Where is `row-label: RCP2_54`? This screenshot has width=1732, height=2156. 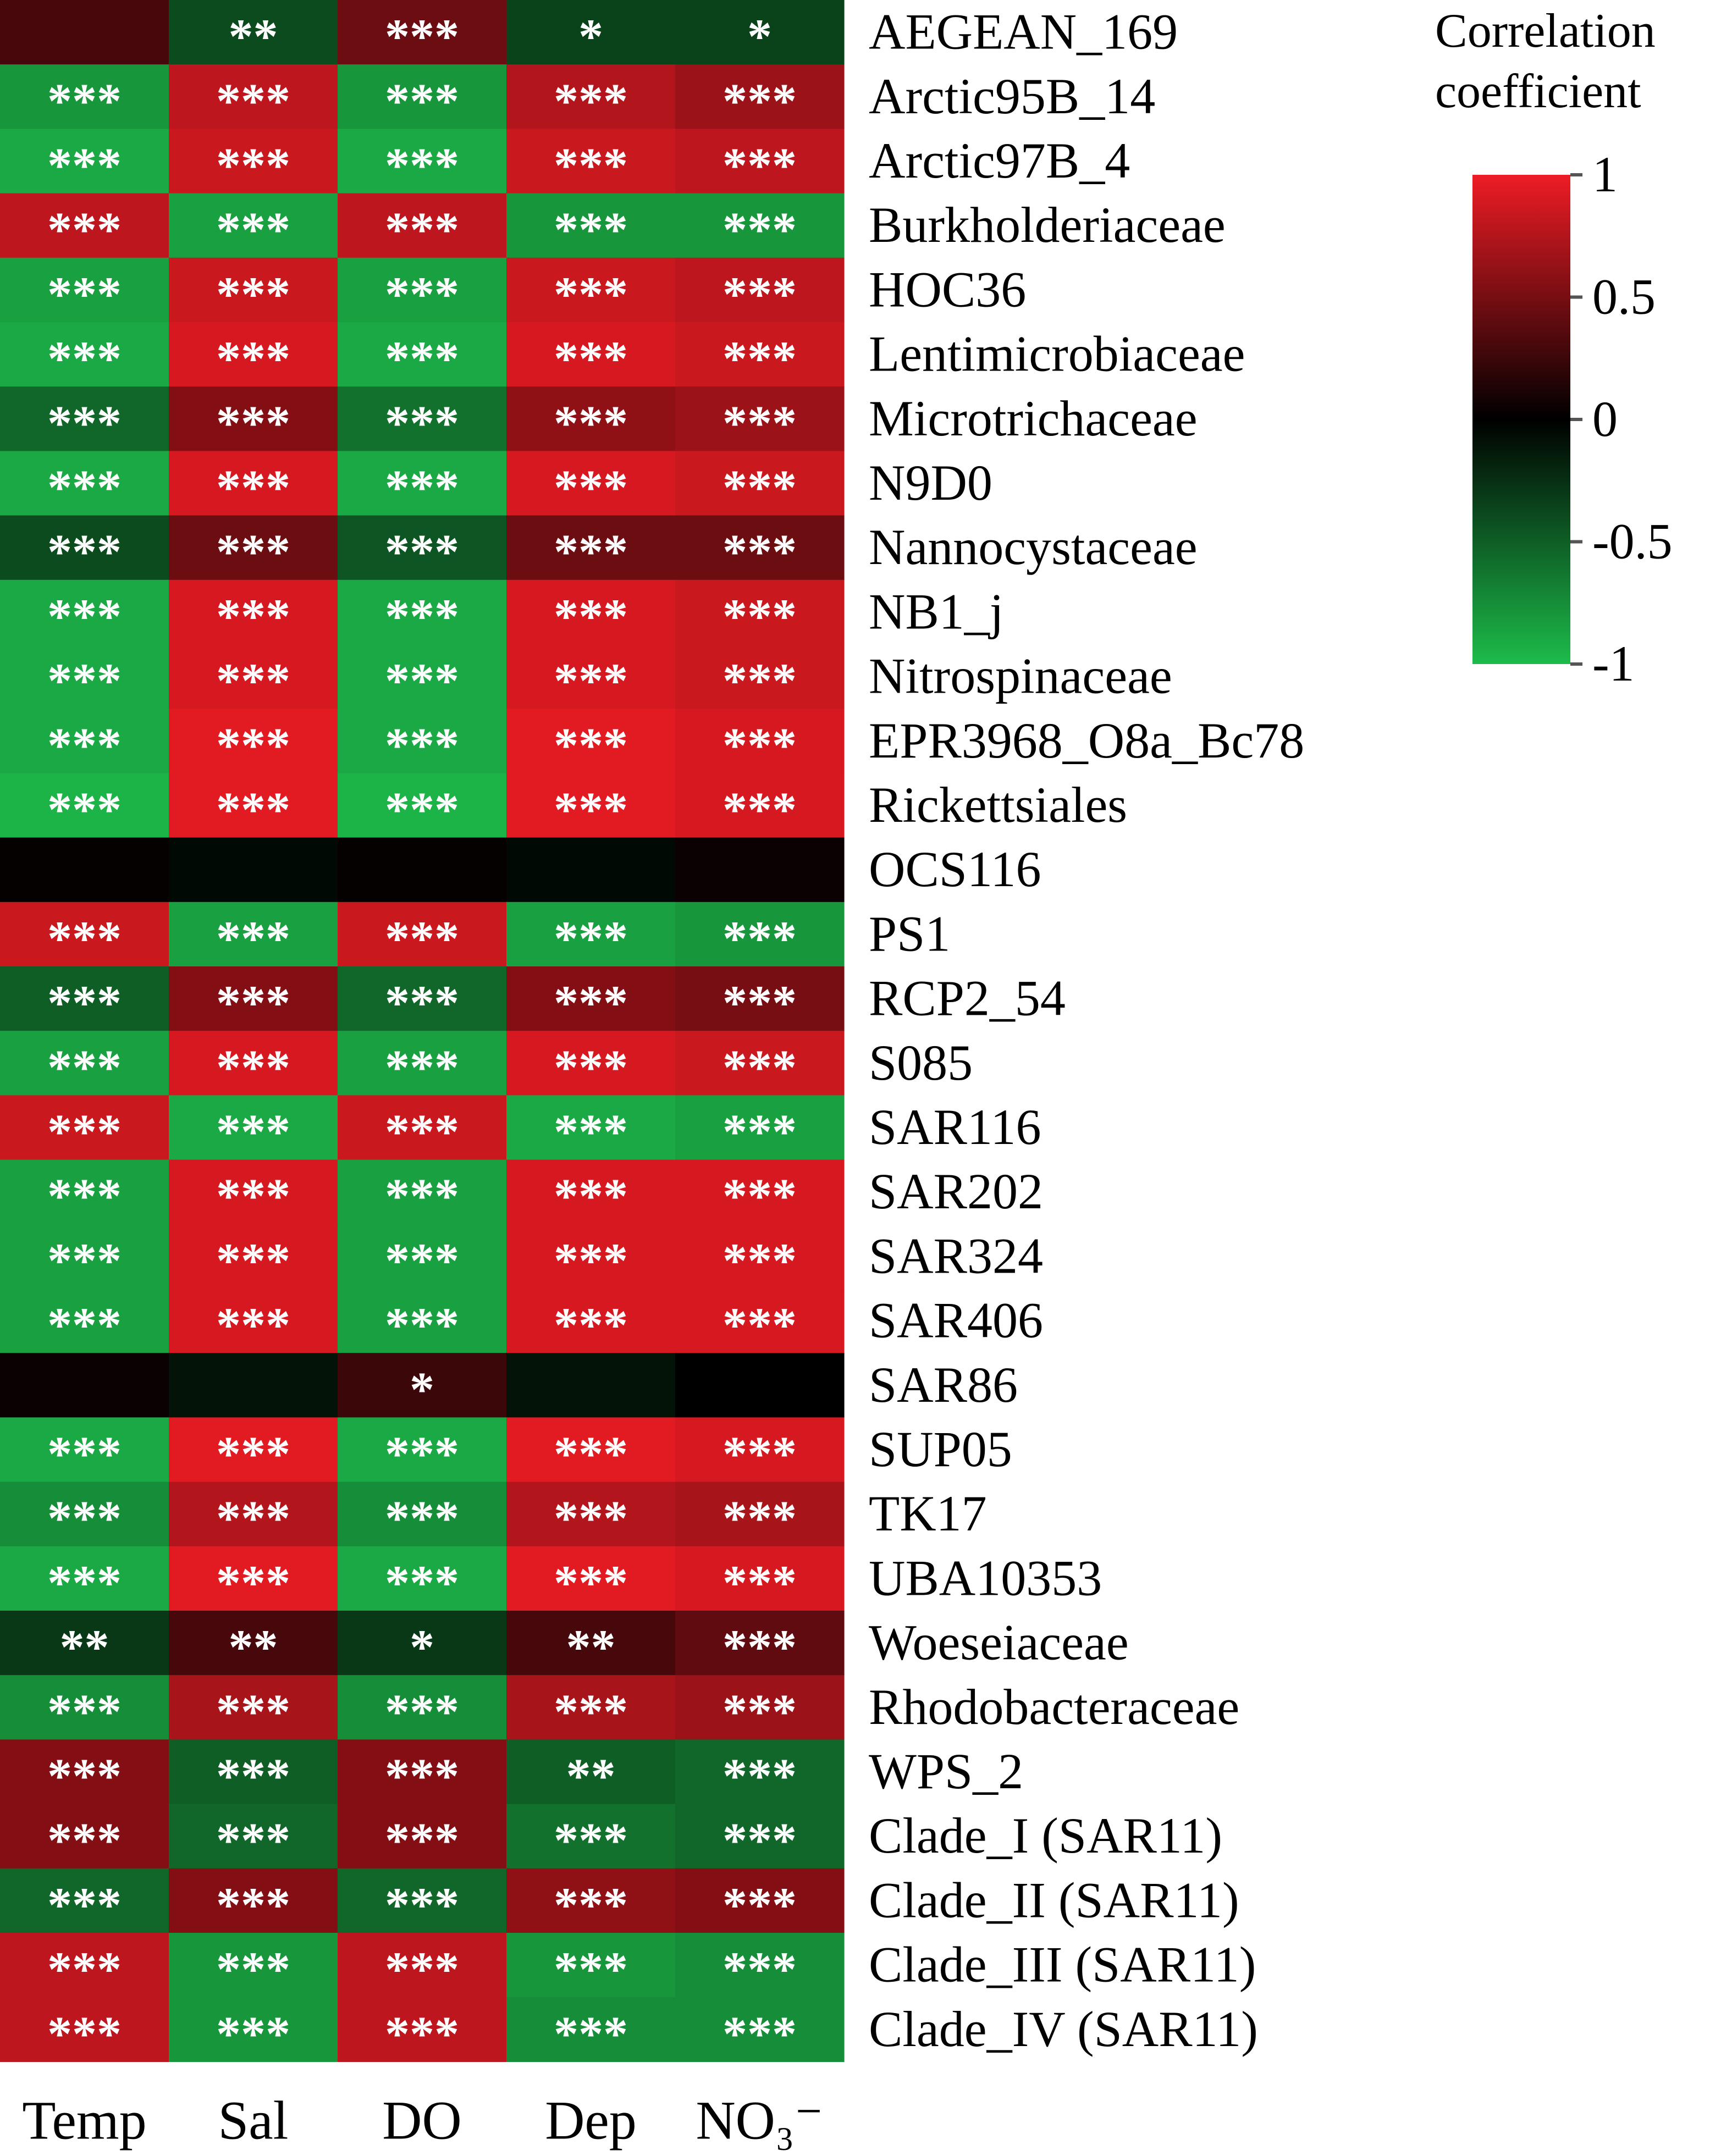 row-label: RCP2_54 is located at coordinates (967, 998).